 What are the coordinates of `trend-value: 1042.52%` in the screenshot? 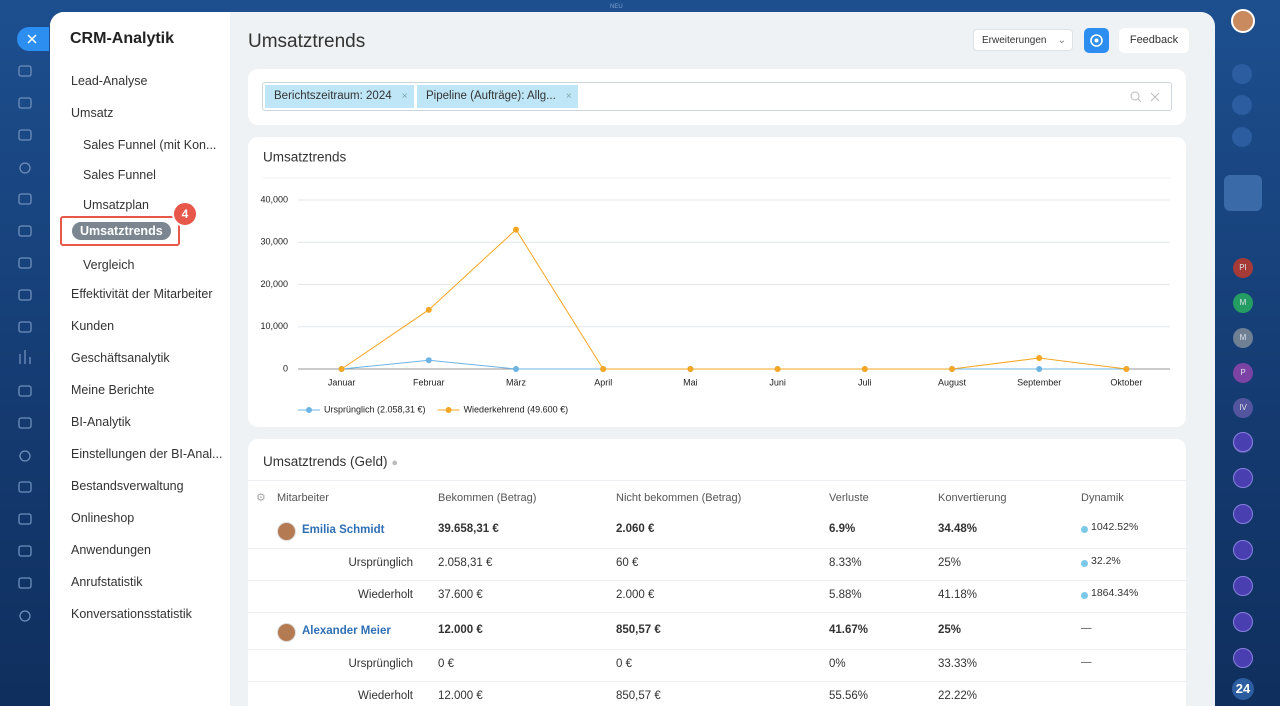 It's located at (1115, 526).